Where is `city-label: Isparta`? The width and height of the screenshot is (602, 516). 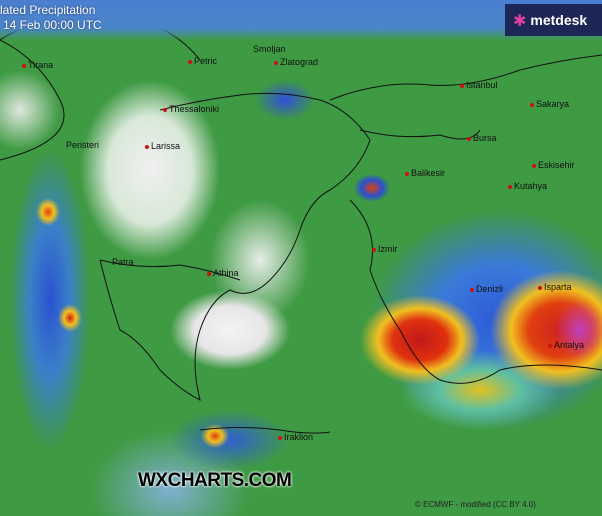
city-label: Isparta is located at coordinates (555, 287).